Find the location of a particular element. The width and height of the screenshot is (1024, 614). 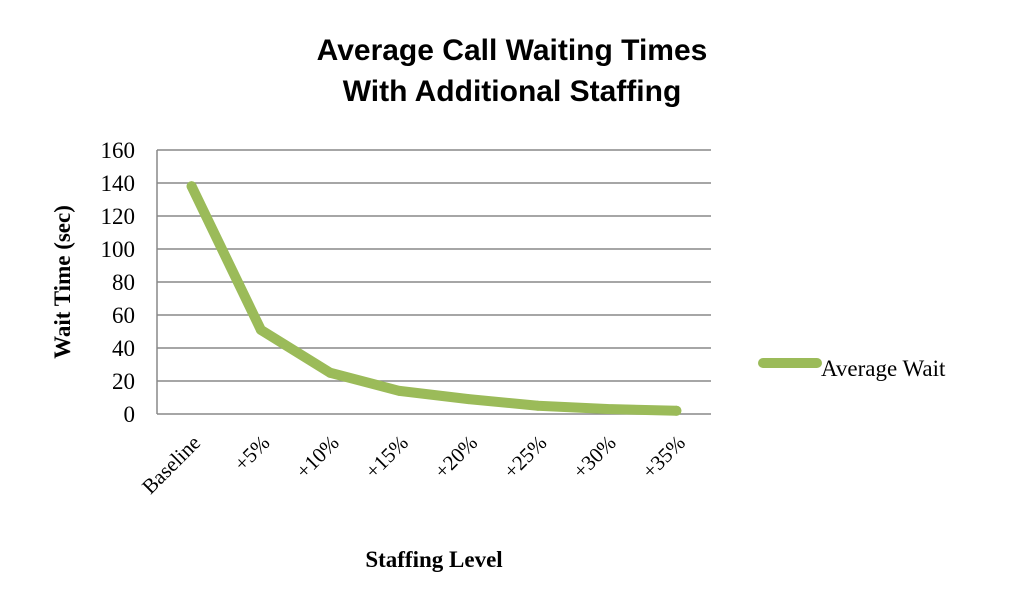

y-tick-label: 0 is located at coordinates (130, 414).